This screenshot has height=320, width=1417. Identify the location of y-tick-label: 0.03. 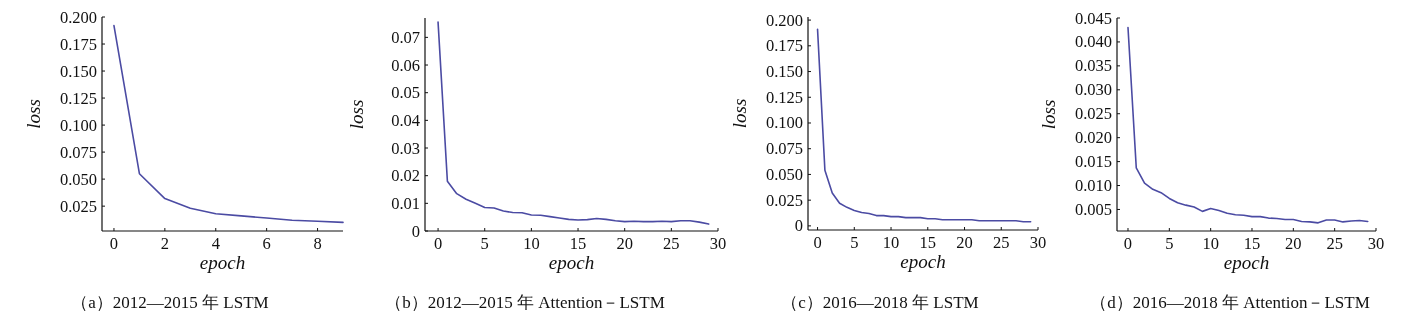
(405, 148).